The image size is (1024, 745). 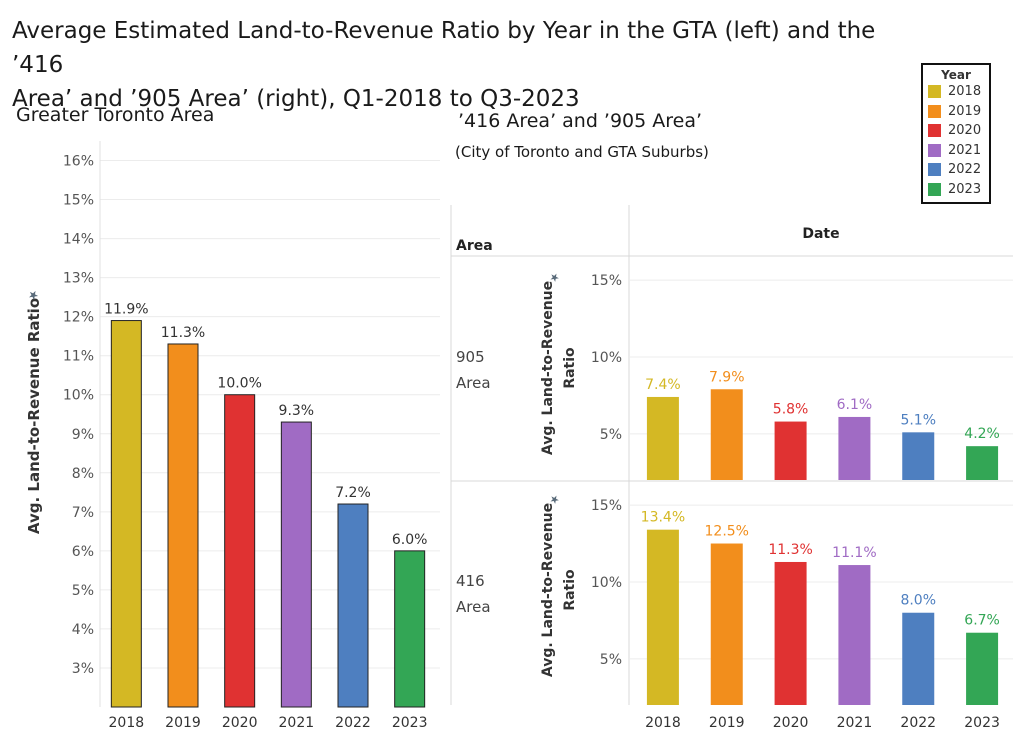 I want to click on y-axis-label: Avg. Land-to-Revenue Ratio, so click(x=34, y=416).